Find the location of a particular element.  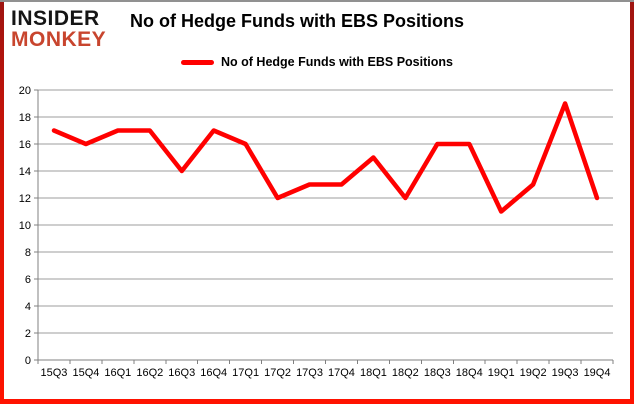

y-axis-label: 6 is located at coordinates (28, 280).